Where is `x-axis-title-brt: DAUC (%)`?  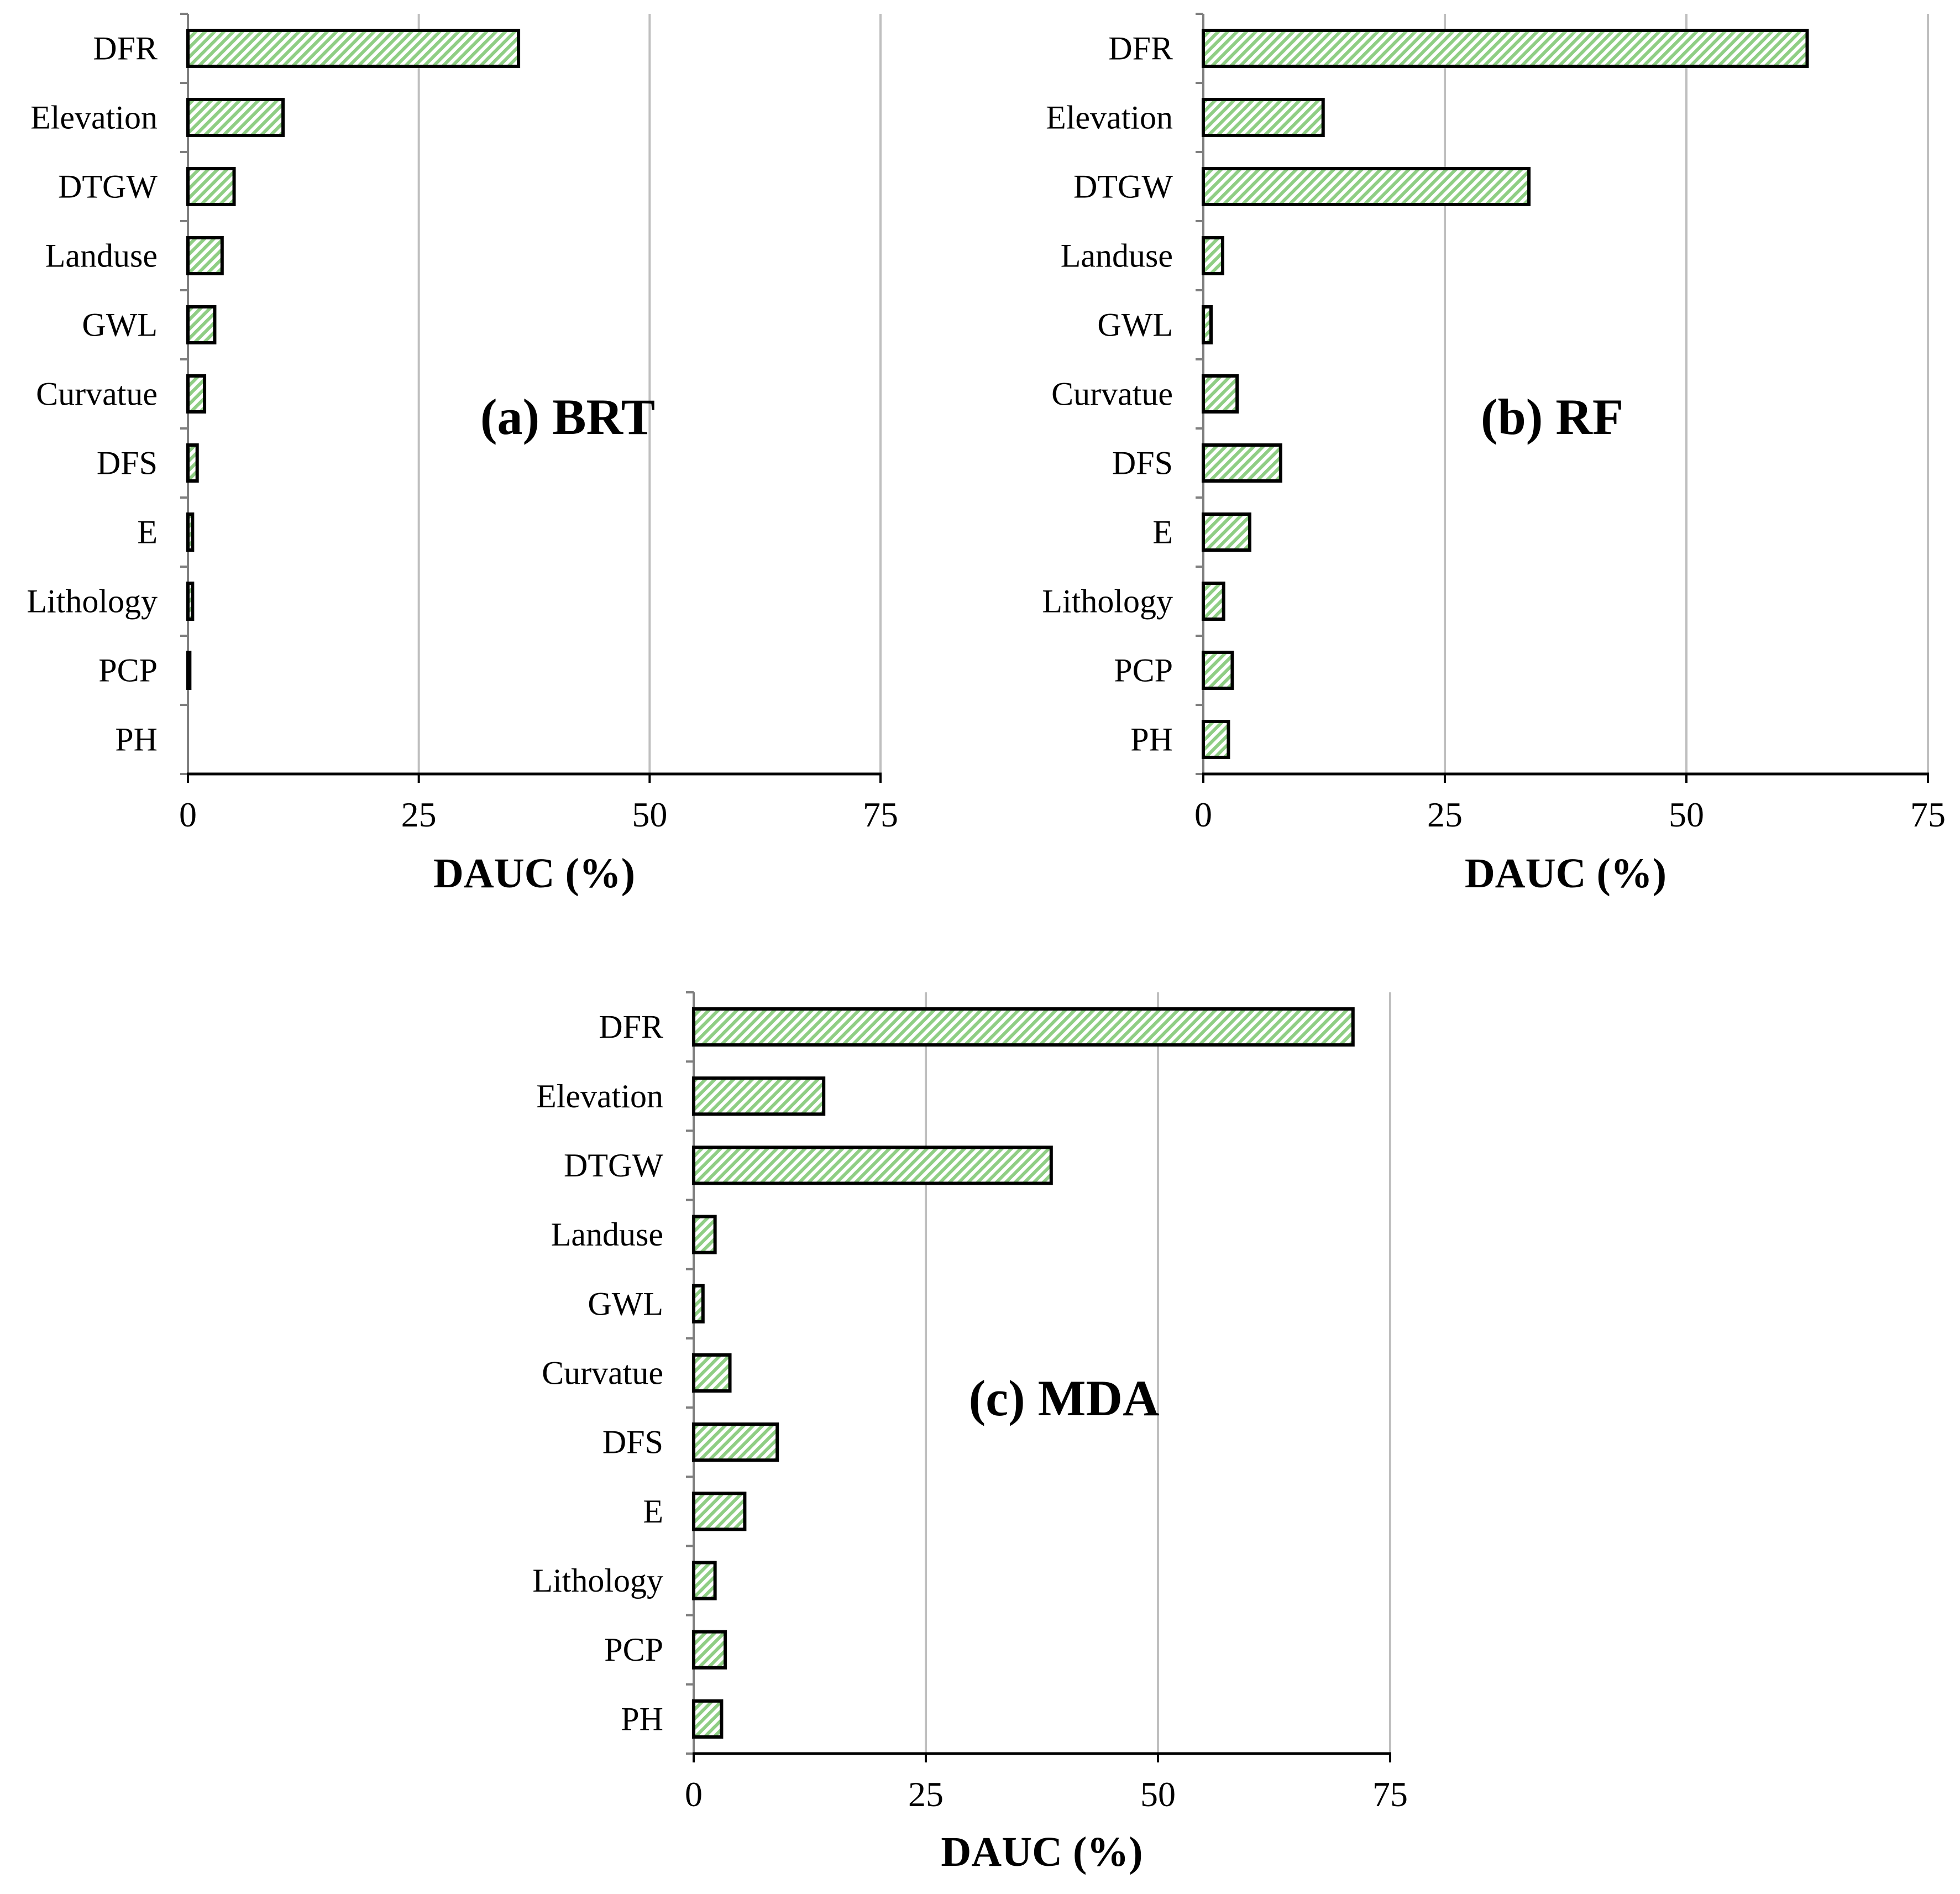 x-axis-title-brt: DAUC (%) is located at coordinates (534, 873).